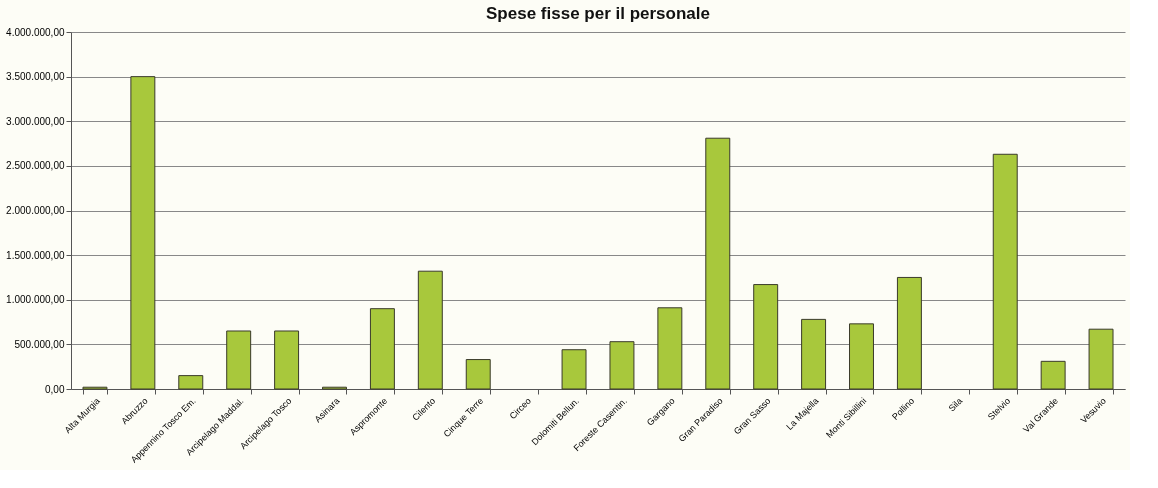 This screenshot has height=488, width=1158. Describe the element at coordinates (35, 255) in the screenshot. I see `y-tick-label: 1.500.000,00` at that location.